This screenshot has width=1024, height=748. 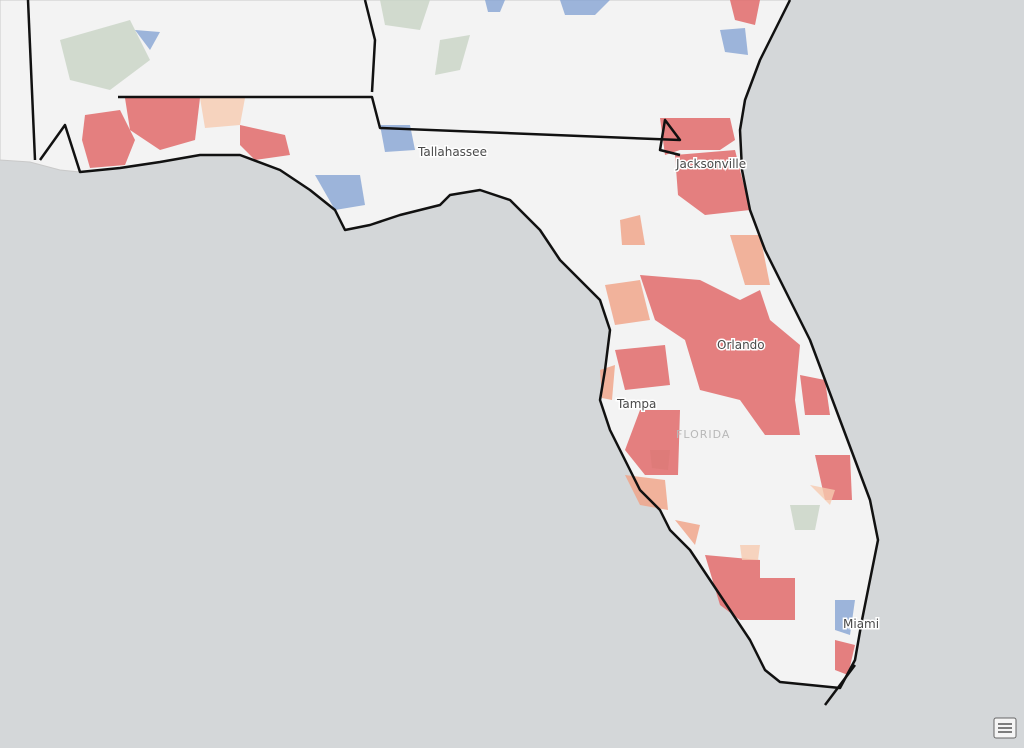 I want to click on city-label: Jacksonville, so click(x=710, y=164).